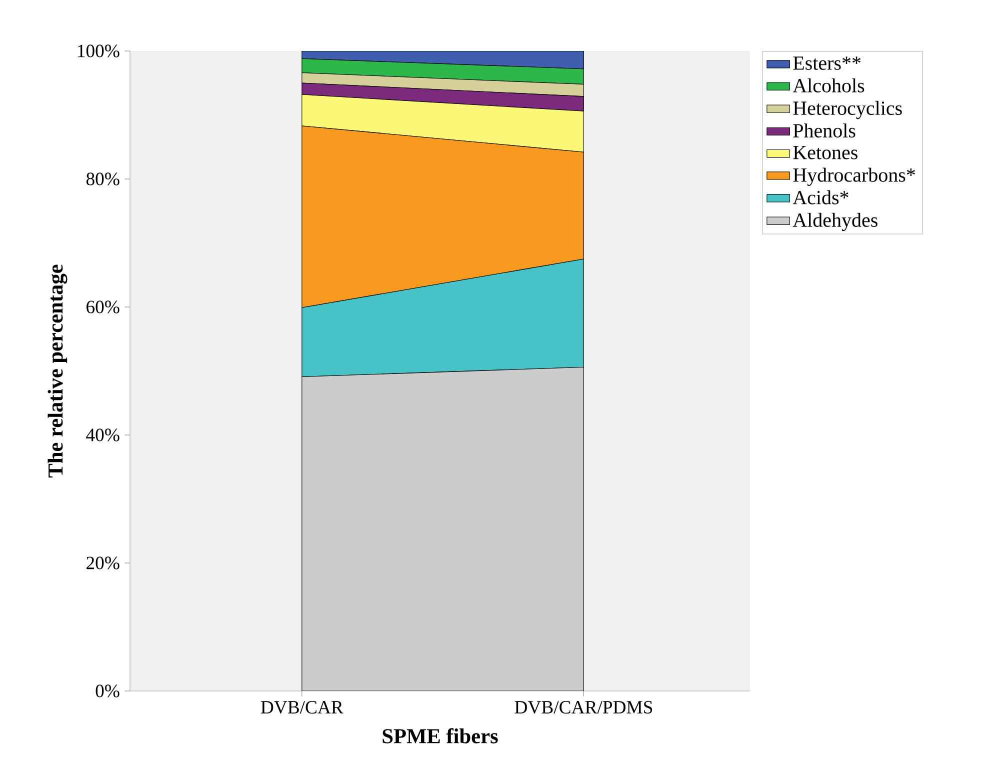 This screenshot has width=983, height=777. What do you see at coordinates (835, 222) in the screenshot?
I see `legend-label: Aldehydes` at bounding box center [835, 222].